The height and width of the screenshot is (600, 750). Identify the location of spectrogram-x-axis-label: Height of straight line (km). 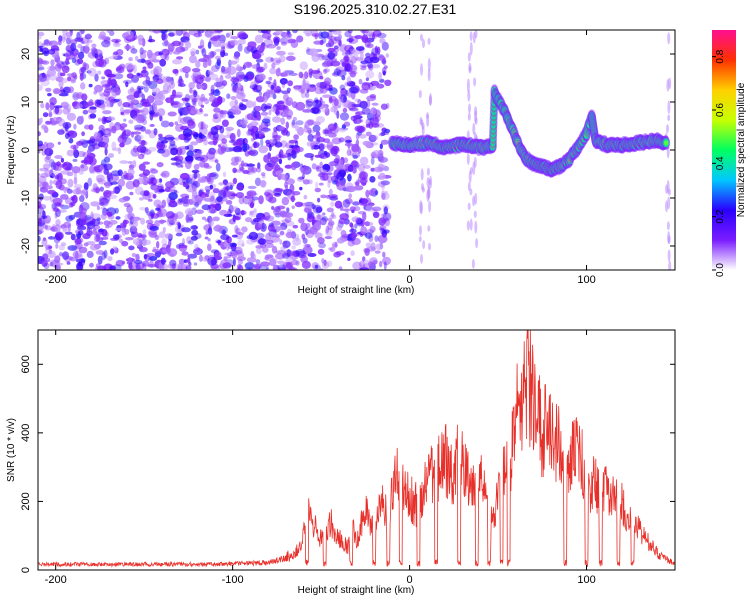
(356, 290).